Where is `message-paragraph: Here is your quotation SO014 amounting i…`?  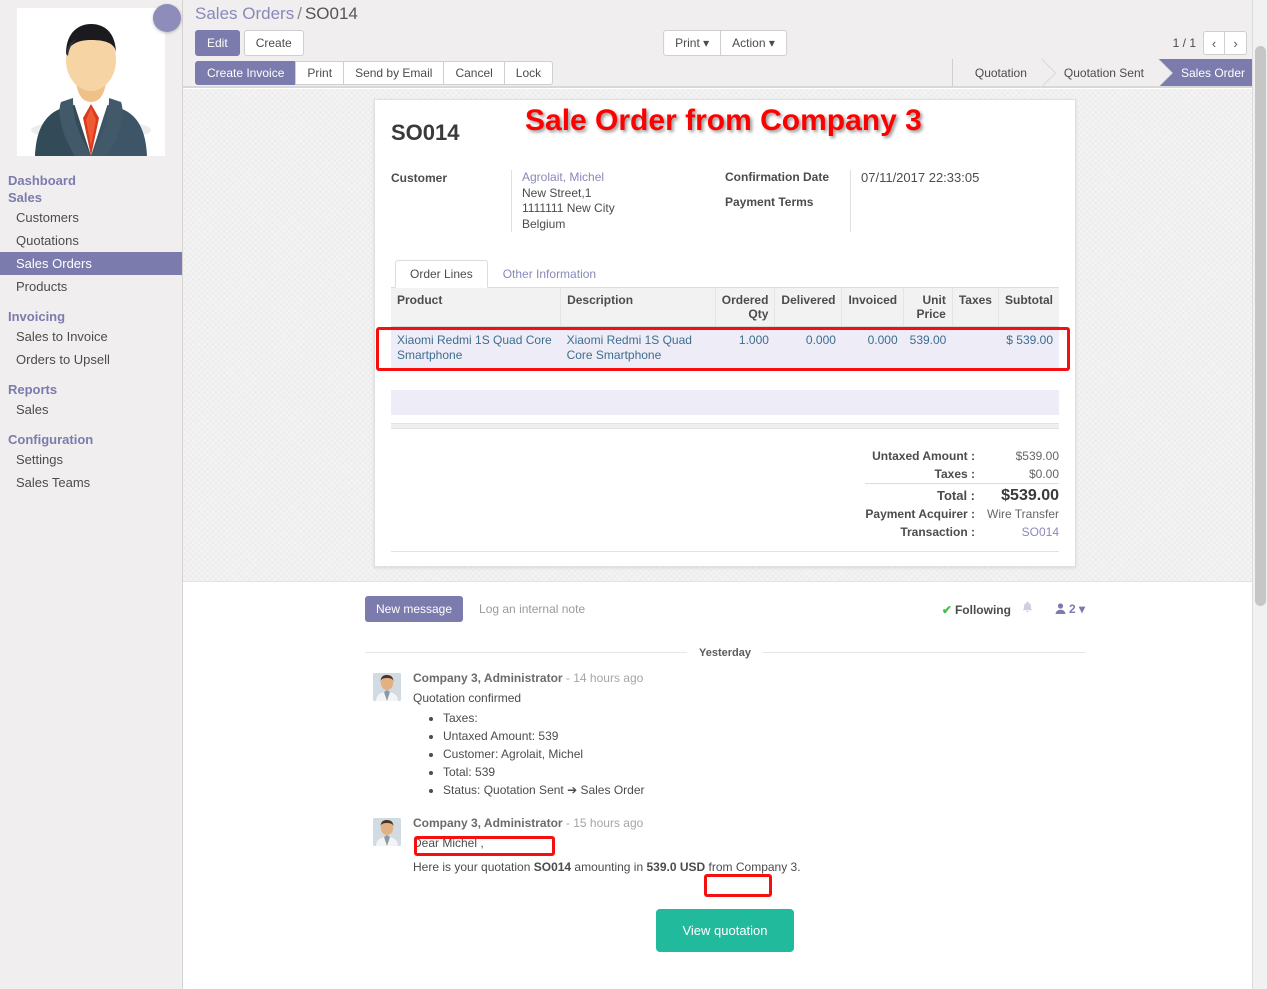
message-paragraph: Here is your quotation SO014 amounting i… is located at coordinates (749, 867).